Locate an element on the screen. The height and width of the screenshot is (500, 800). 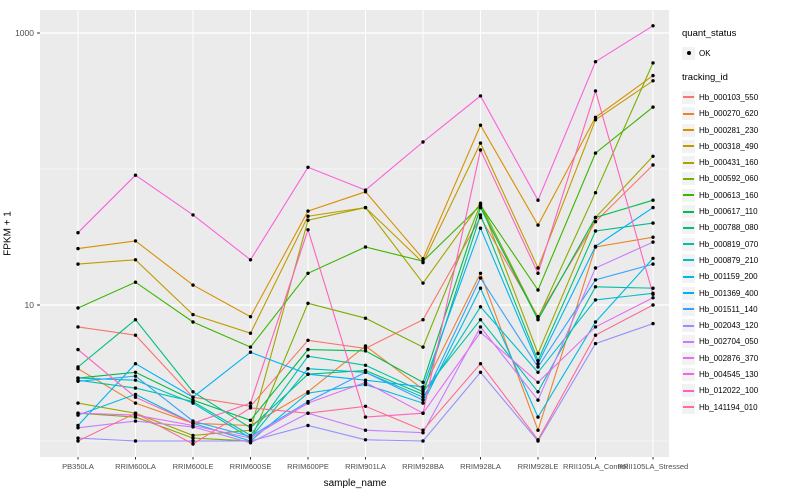
legend-item-label: Hb_000592_060 is located at coordinates (729, 179).